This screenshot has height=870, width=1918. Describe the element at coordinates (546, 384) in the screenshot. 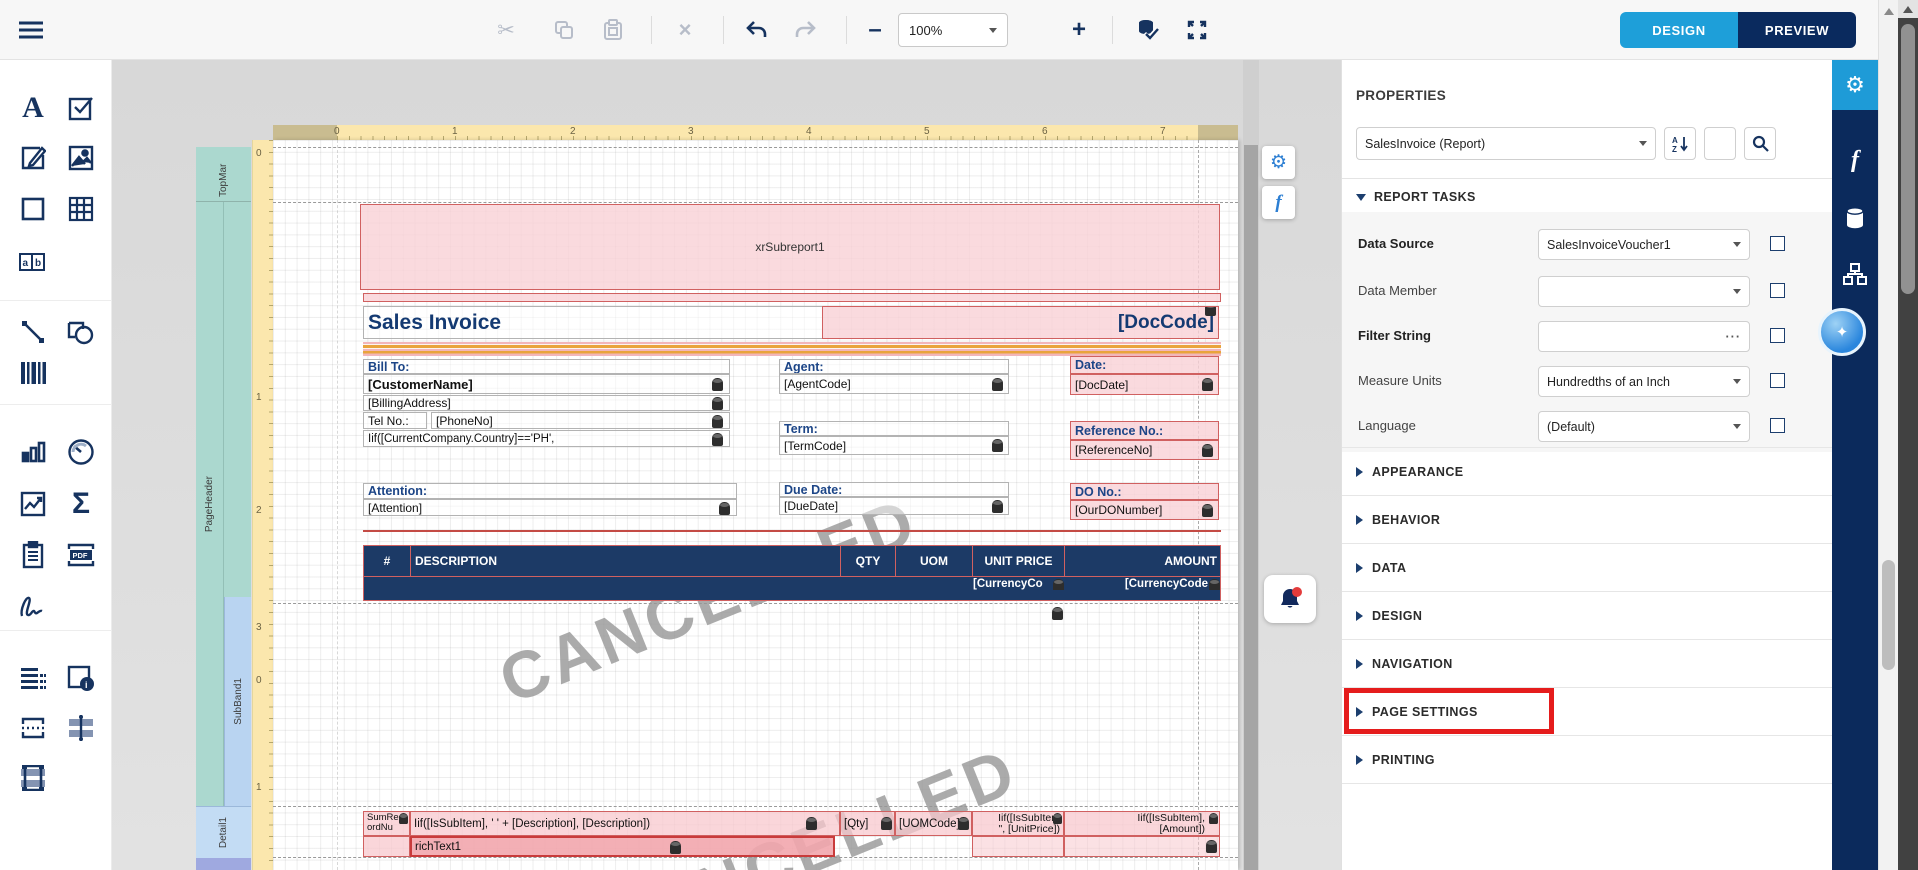

I see `customer-name-cell: [CustomerName]` at that location.